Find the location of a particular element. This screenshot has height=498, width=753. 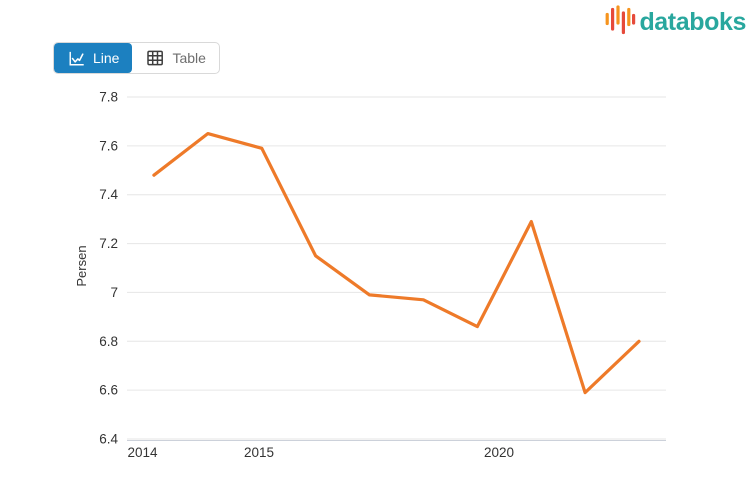

table-view-button: Table is located at coordinates (175, 58).